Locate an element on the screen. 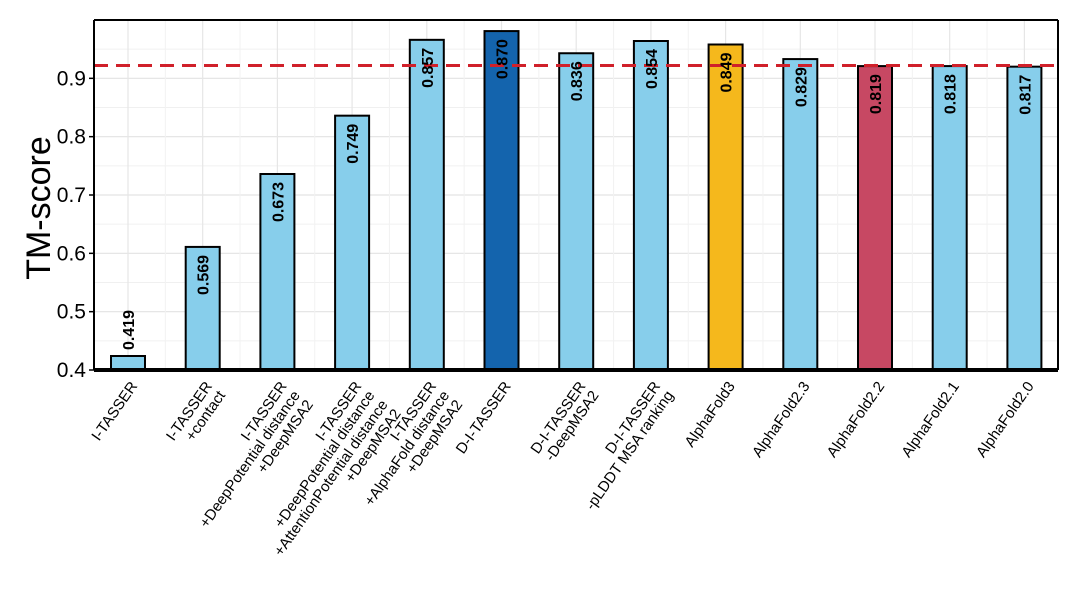 The image size is (1080, 612). y-tick-label-1: 0.5 is located at coordinates (71, 312).